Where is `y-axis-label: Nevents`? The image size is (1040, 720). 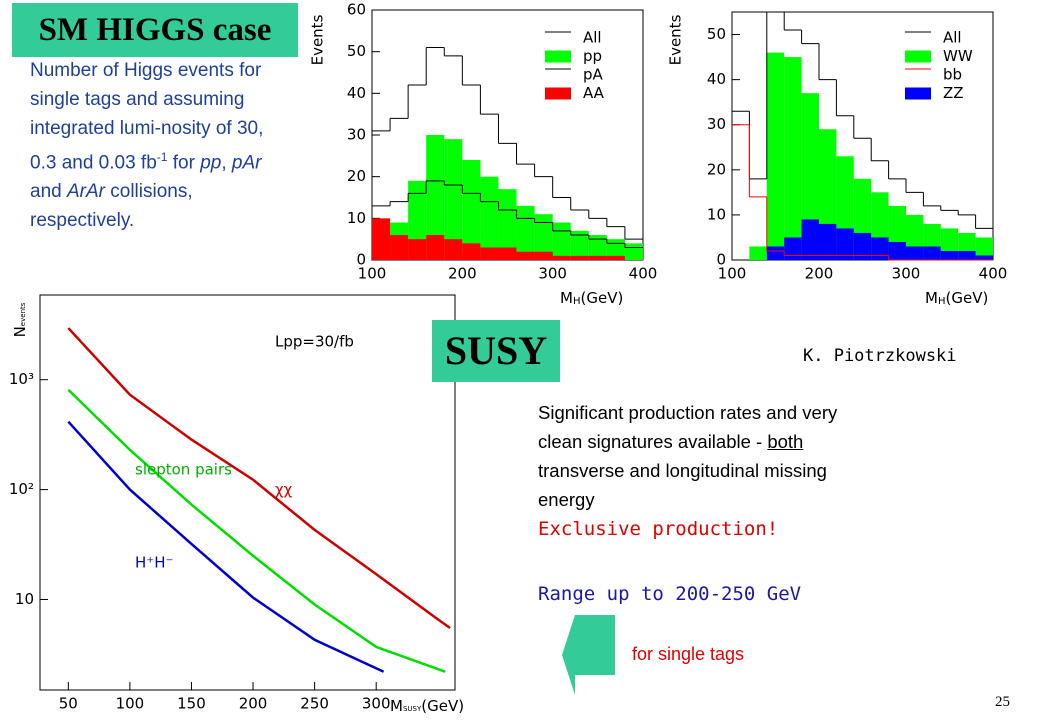 y-axis-label: Nevents is located at coordinates (20, 319).